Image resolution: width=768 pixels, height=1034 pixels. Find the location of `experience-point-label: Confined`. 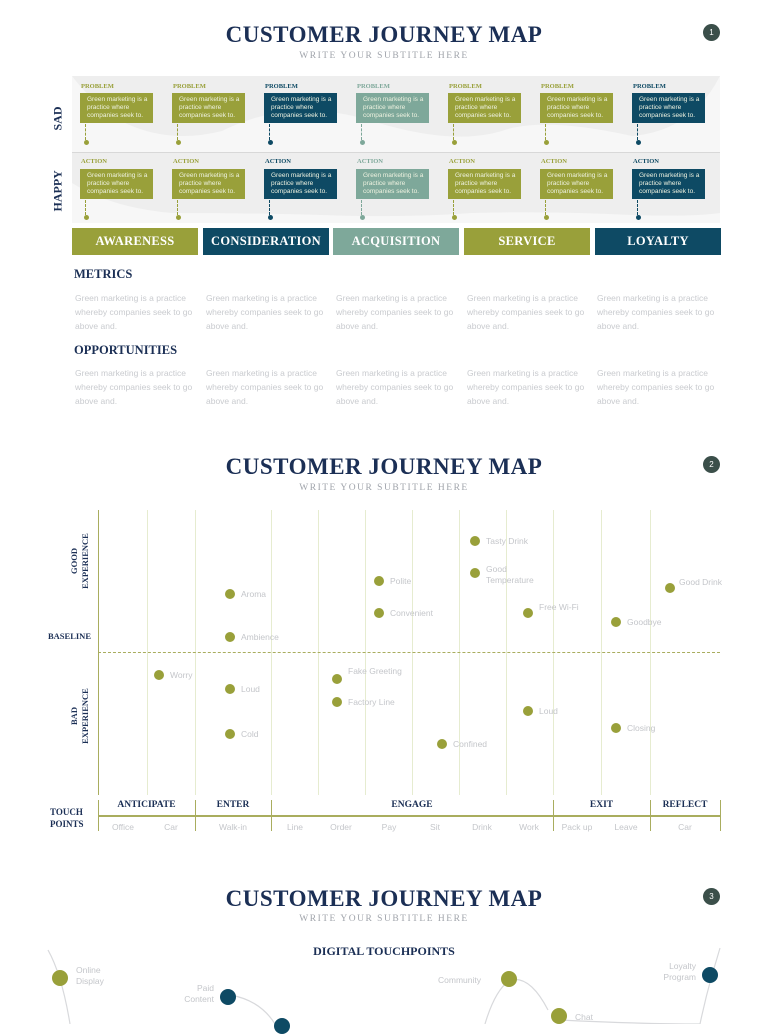

experience-point-label: Confined is located at coordinates (470, 744).